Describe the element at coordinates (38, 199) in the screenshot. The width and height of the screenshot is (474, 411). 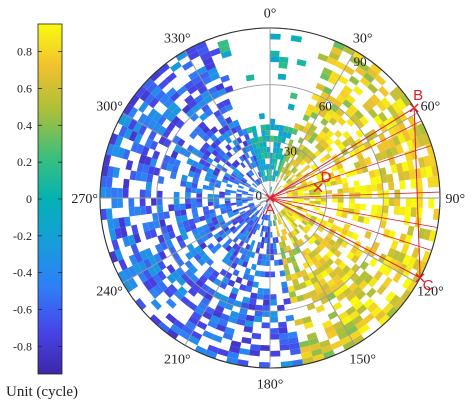
I see `colorbar: 0.8 0.6 0.4 0.2 0 -0.2 -0.4 -0.6 -0.8` at that location.